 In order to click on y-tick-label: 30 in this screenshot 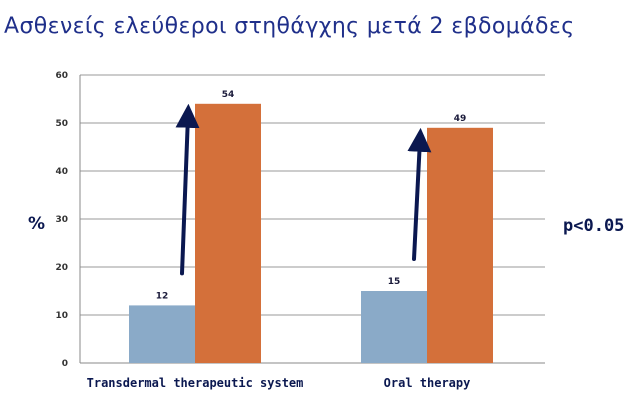, I will do `click(61, 220)`.